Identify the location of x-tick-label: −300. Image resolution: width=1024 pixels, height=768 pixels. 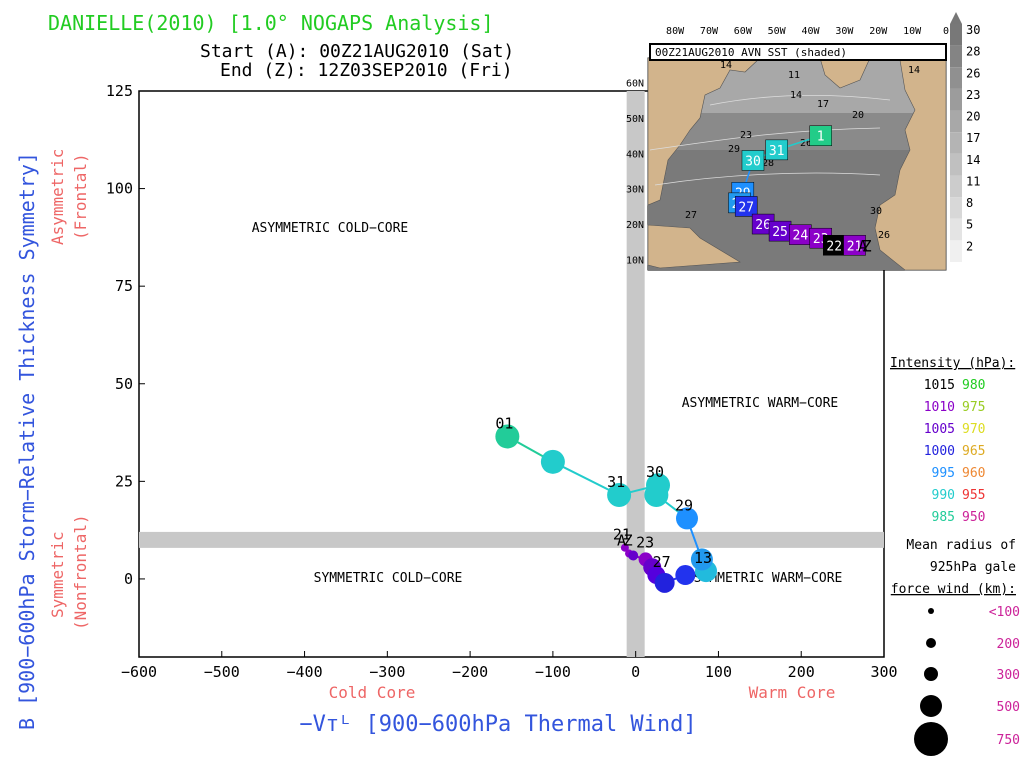
(387, 672).